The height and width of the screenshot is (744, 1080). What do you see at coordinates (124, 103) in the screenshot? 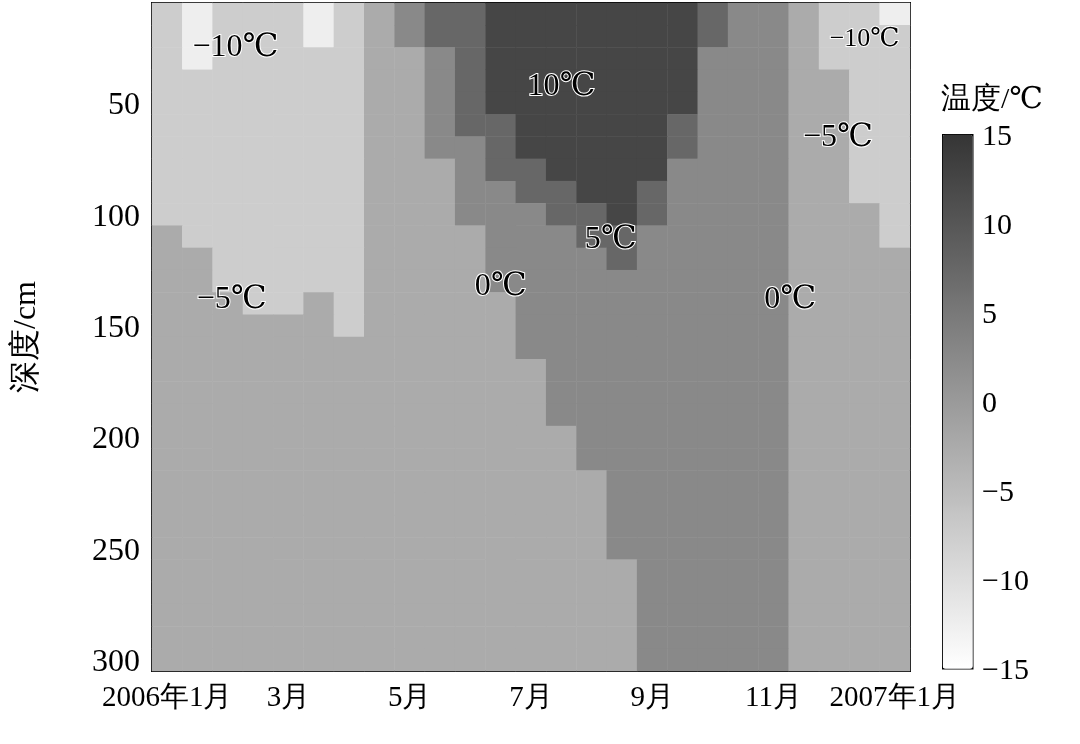
I see `y-tick-label: 50` at bounding box center [124, 103].